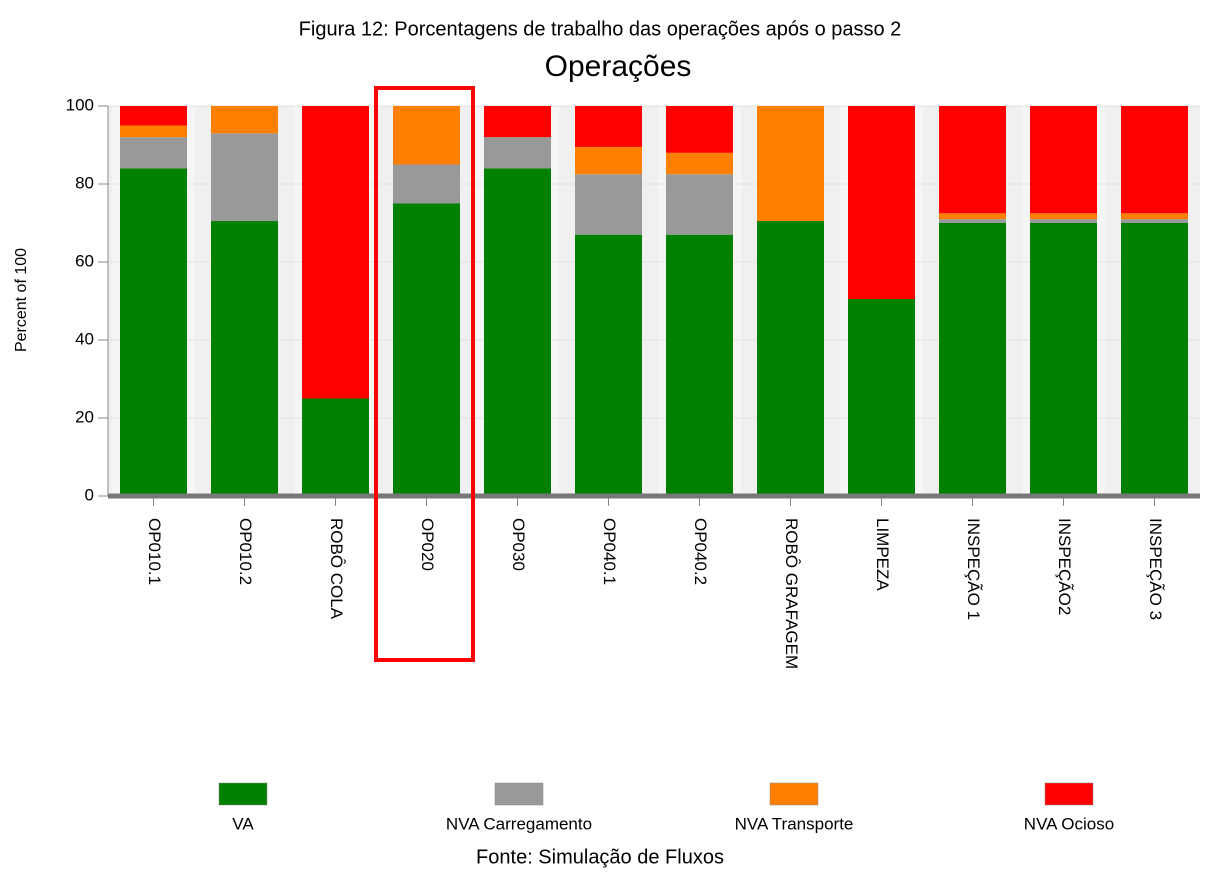  Describe the element at coordinates (1155, 569) in the screenshot. I see `x-tick-label: INSPEÇÃO 3` at that location.